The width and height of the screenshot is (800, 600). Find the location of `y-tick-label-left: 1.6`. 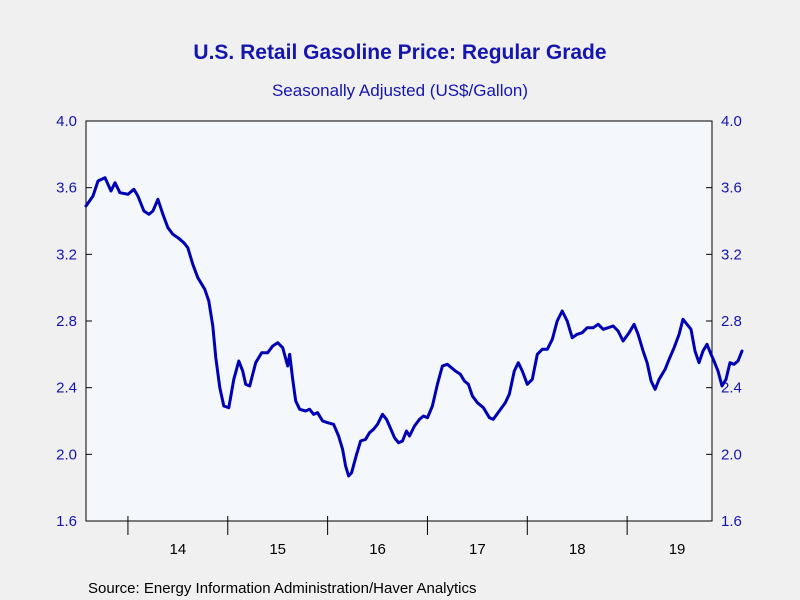

y-tick-label-left: 1.6 is located at coordinates (66, 521).